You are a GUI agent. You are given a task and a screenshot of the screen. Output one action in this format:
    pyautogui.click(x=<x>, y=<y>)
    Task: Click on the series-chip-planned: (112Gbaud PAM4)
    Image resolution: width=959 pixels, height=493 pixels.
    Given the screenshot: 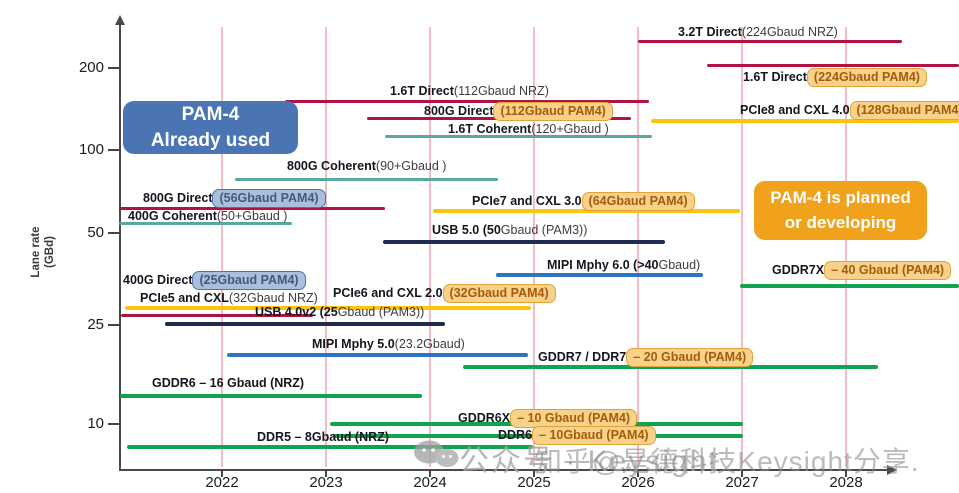 What is the action you would take?
    pyautogui.click(x=553, y=111)
    